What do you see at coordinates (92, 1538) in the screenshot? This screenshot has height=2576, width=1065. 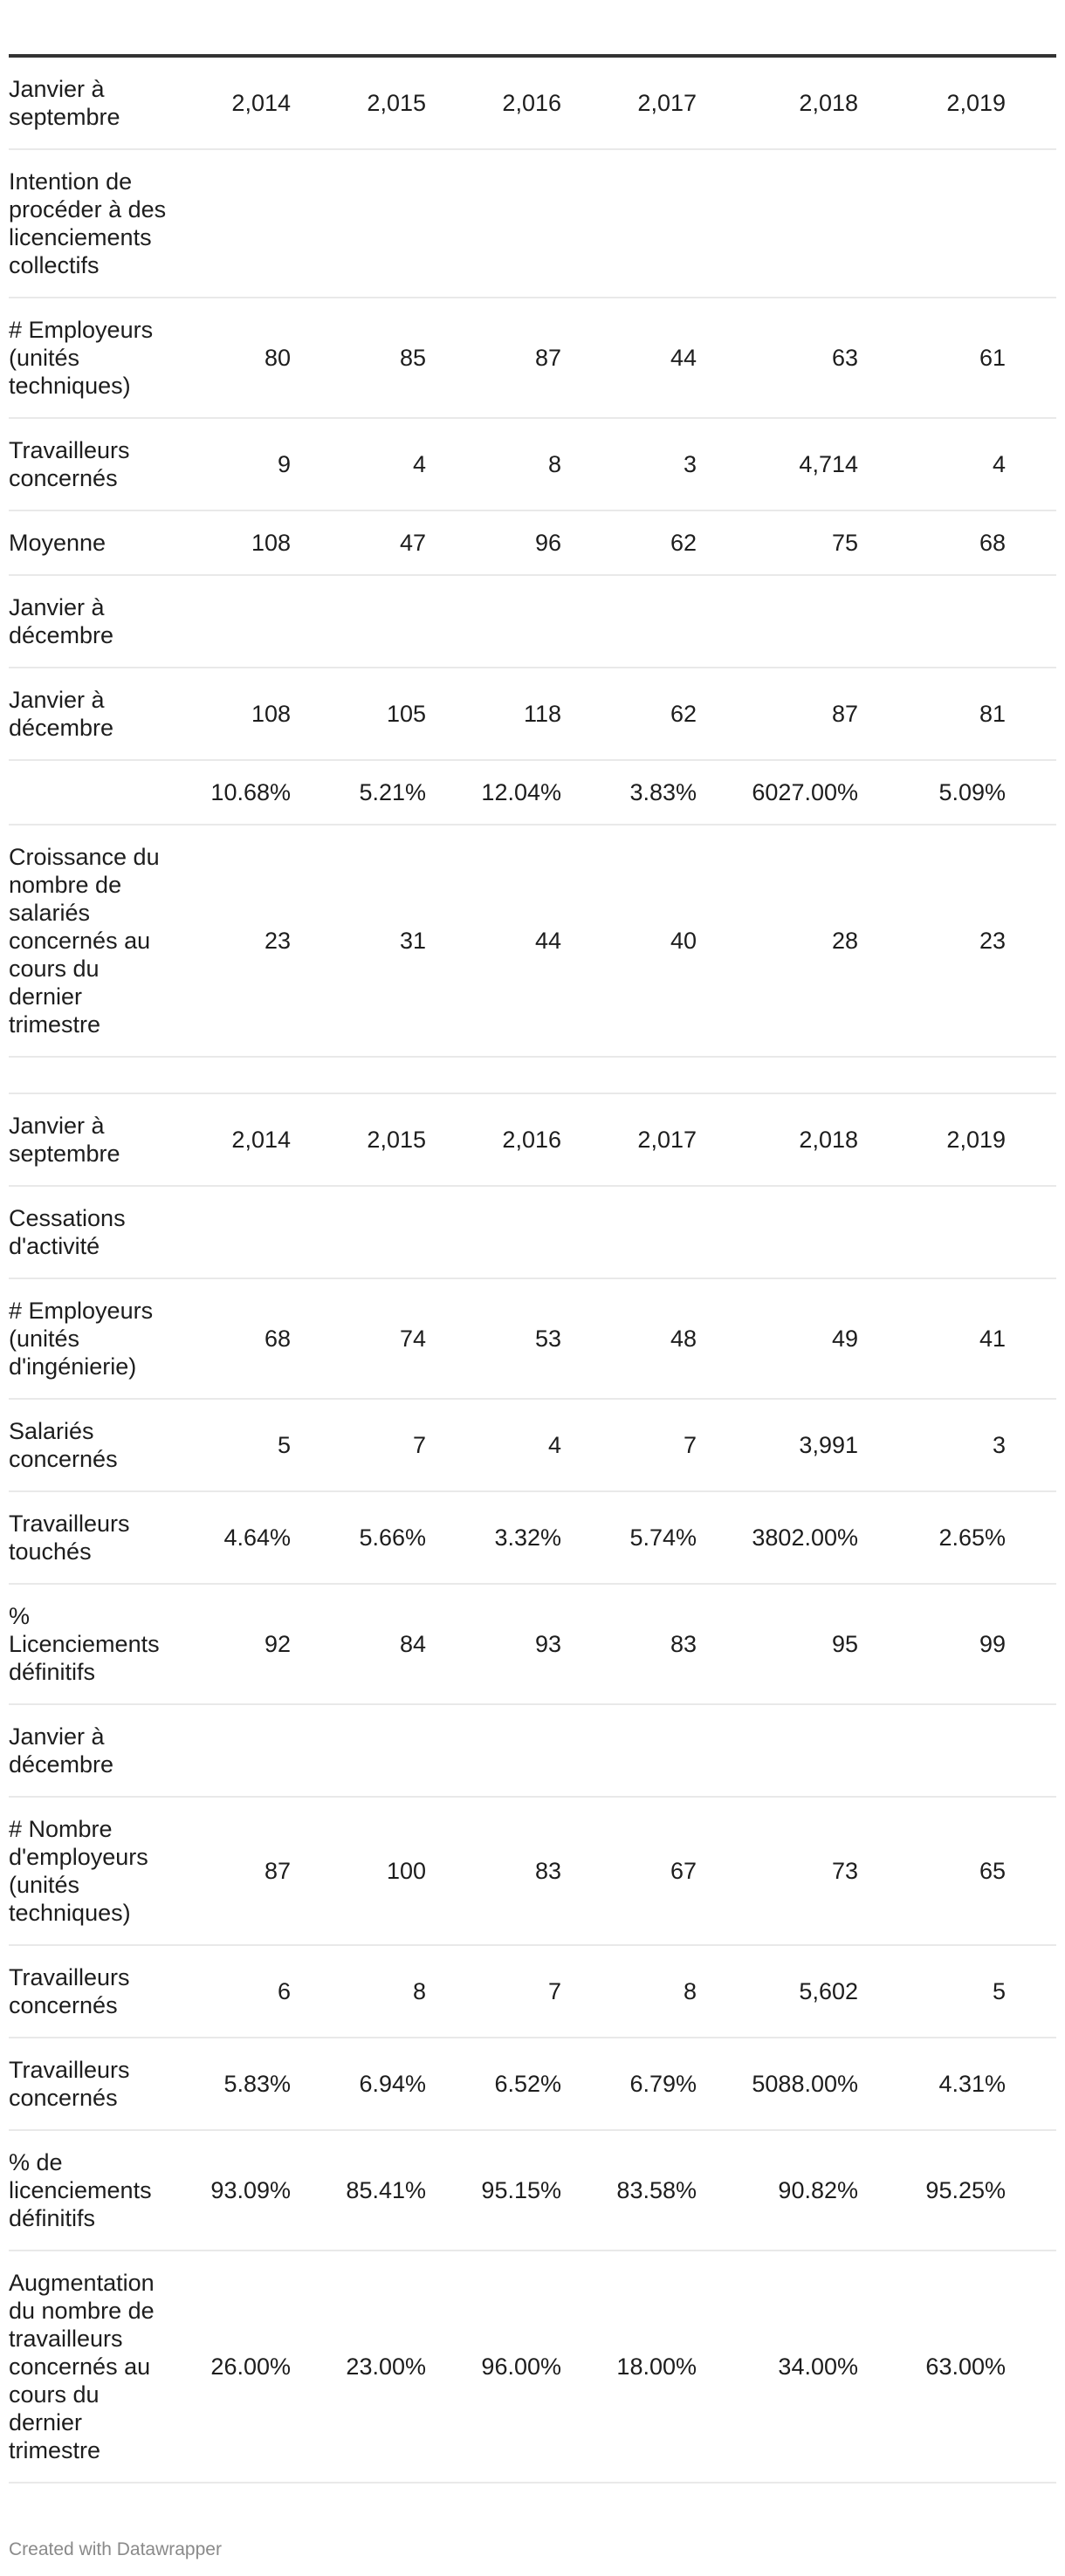 I see `row-label-cell: Travailleurs touchés` at bounding box center [92, 1538].